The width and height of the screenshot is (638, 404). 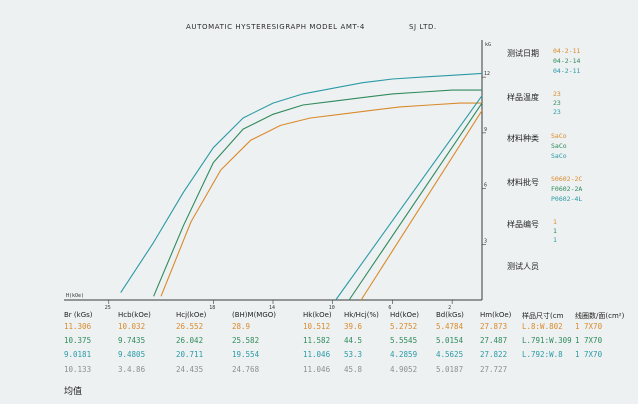 I want to click on x-tick-label: 10, so click(x=332, y=308).